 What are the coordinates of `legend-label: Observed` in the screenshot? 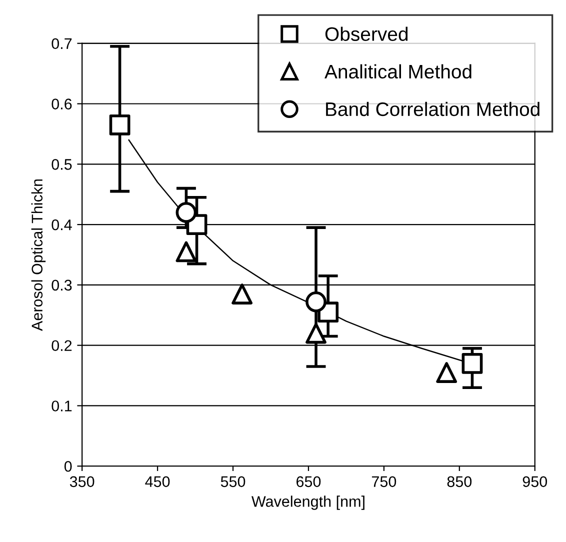 It's located at (366, 33).